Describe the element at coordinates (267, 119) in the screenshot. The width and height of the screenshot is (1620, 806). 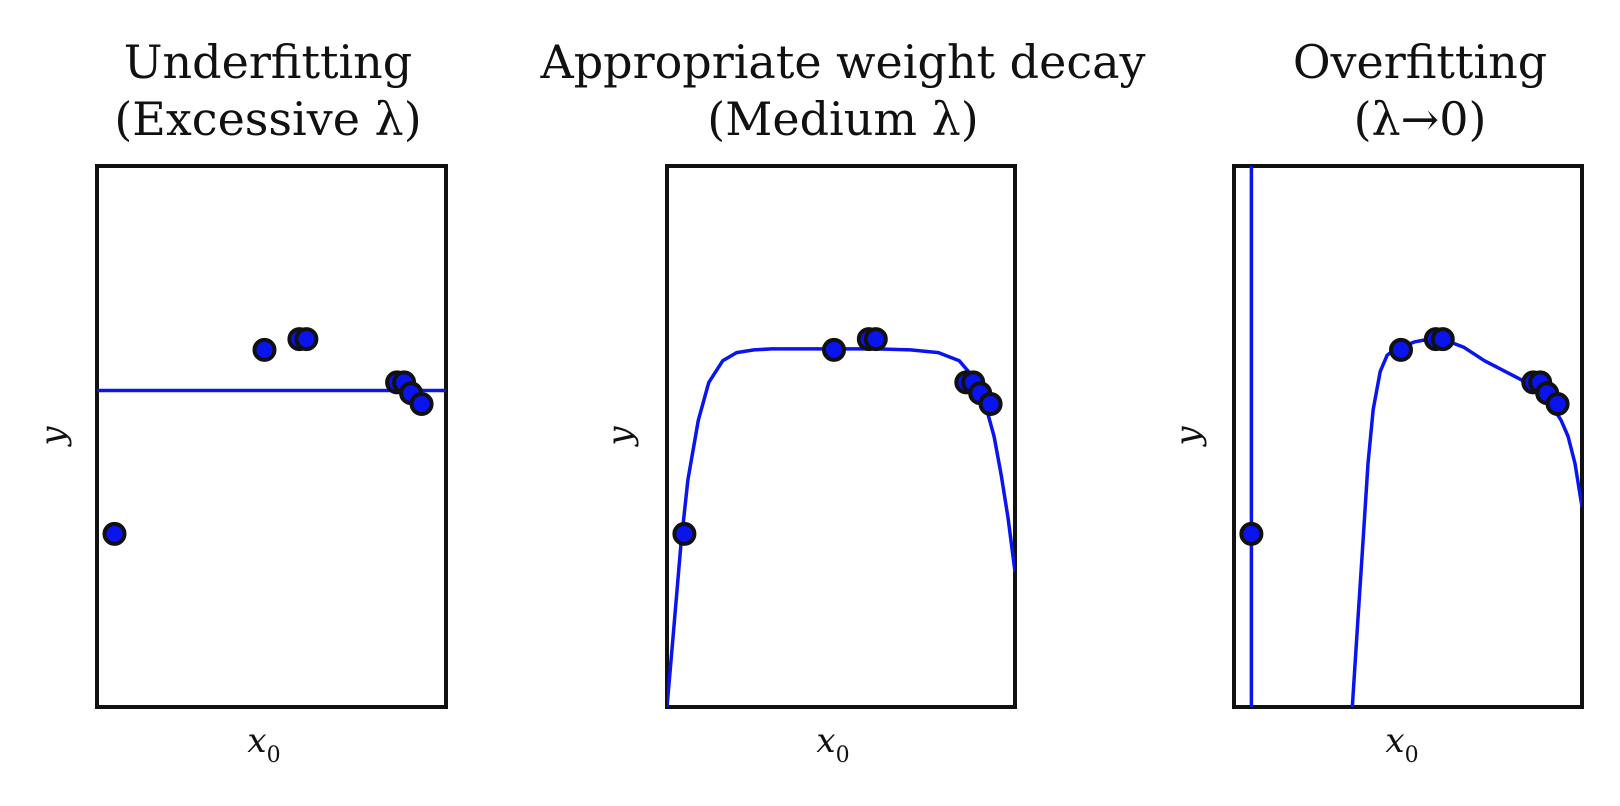
I see `panel-title-line2: (Excessive λ)` at that location.